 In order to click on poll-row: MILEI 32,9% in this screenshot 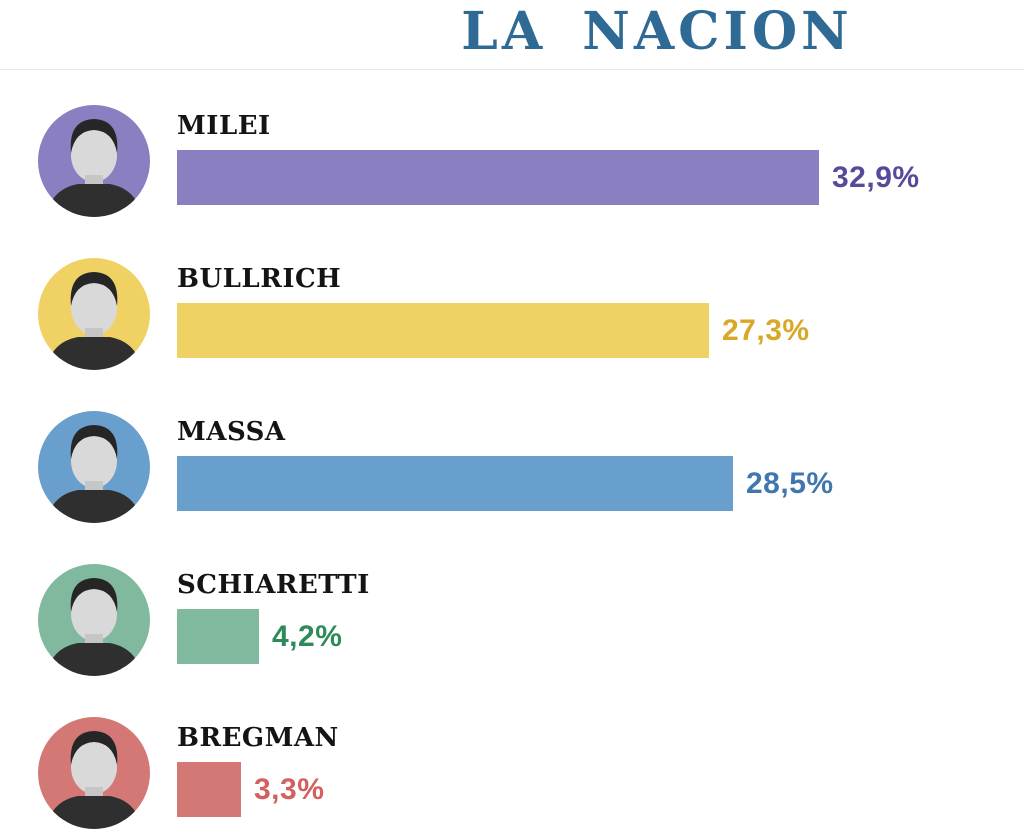, I will do `click(531, 161)`.